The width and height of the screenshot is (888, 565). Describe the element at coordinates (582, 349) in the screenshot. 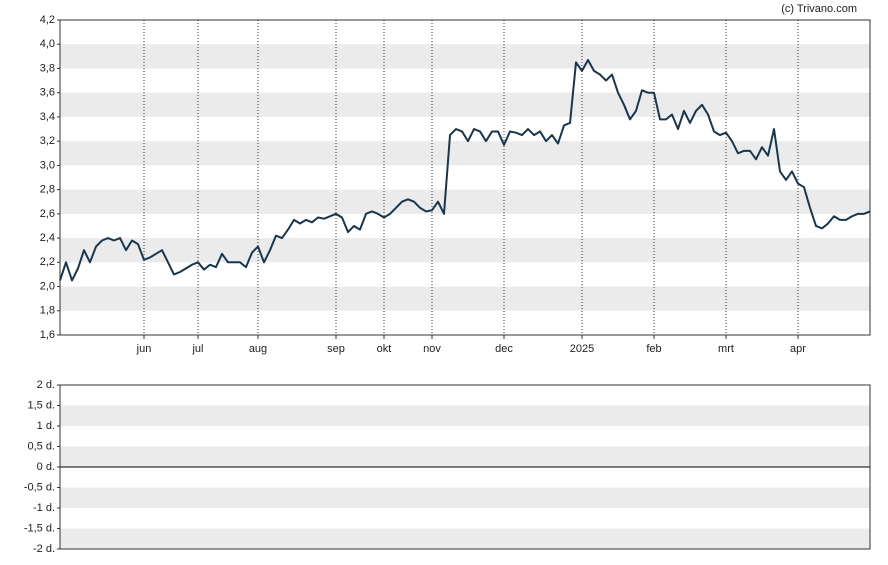

I see `x-tick-label: 2025` at that location.